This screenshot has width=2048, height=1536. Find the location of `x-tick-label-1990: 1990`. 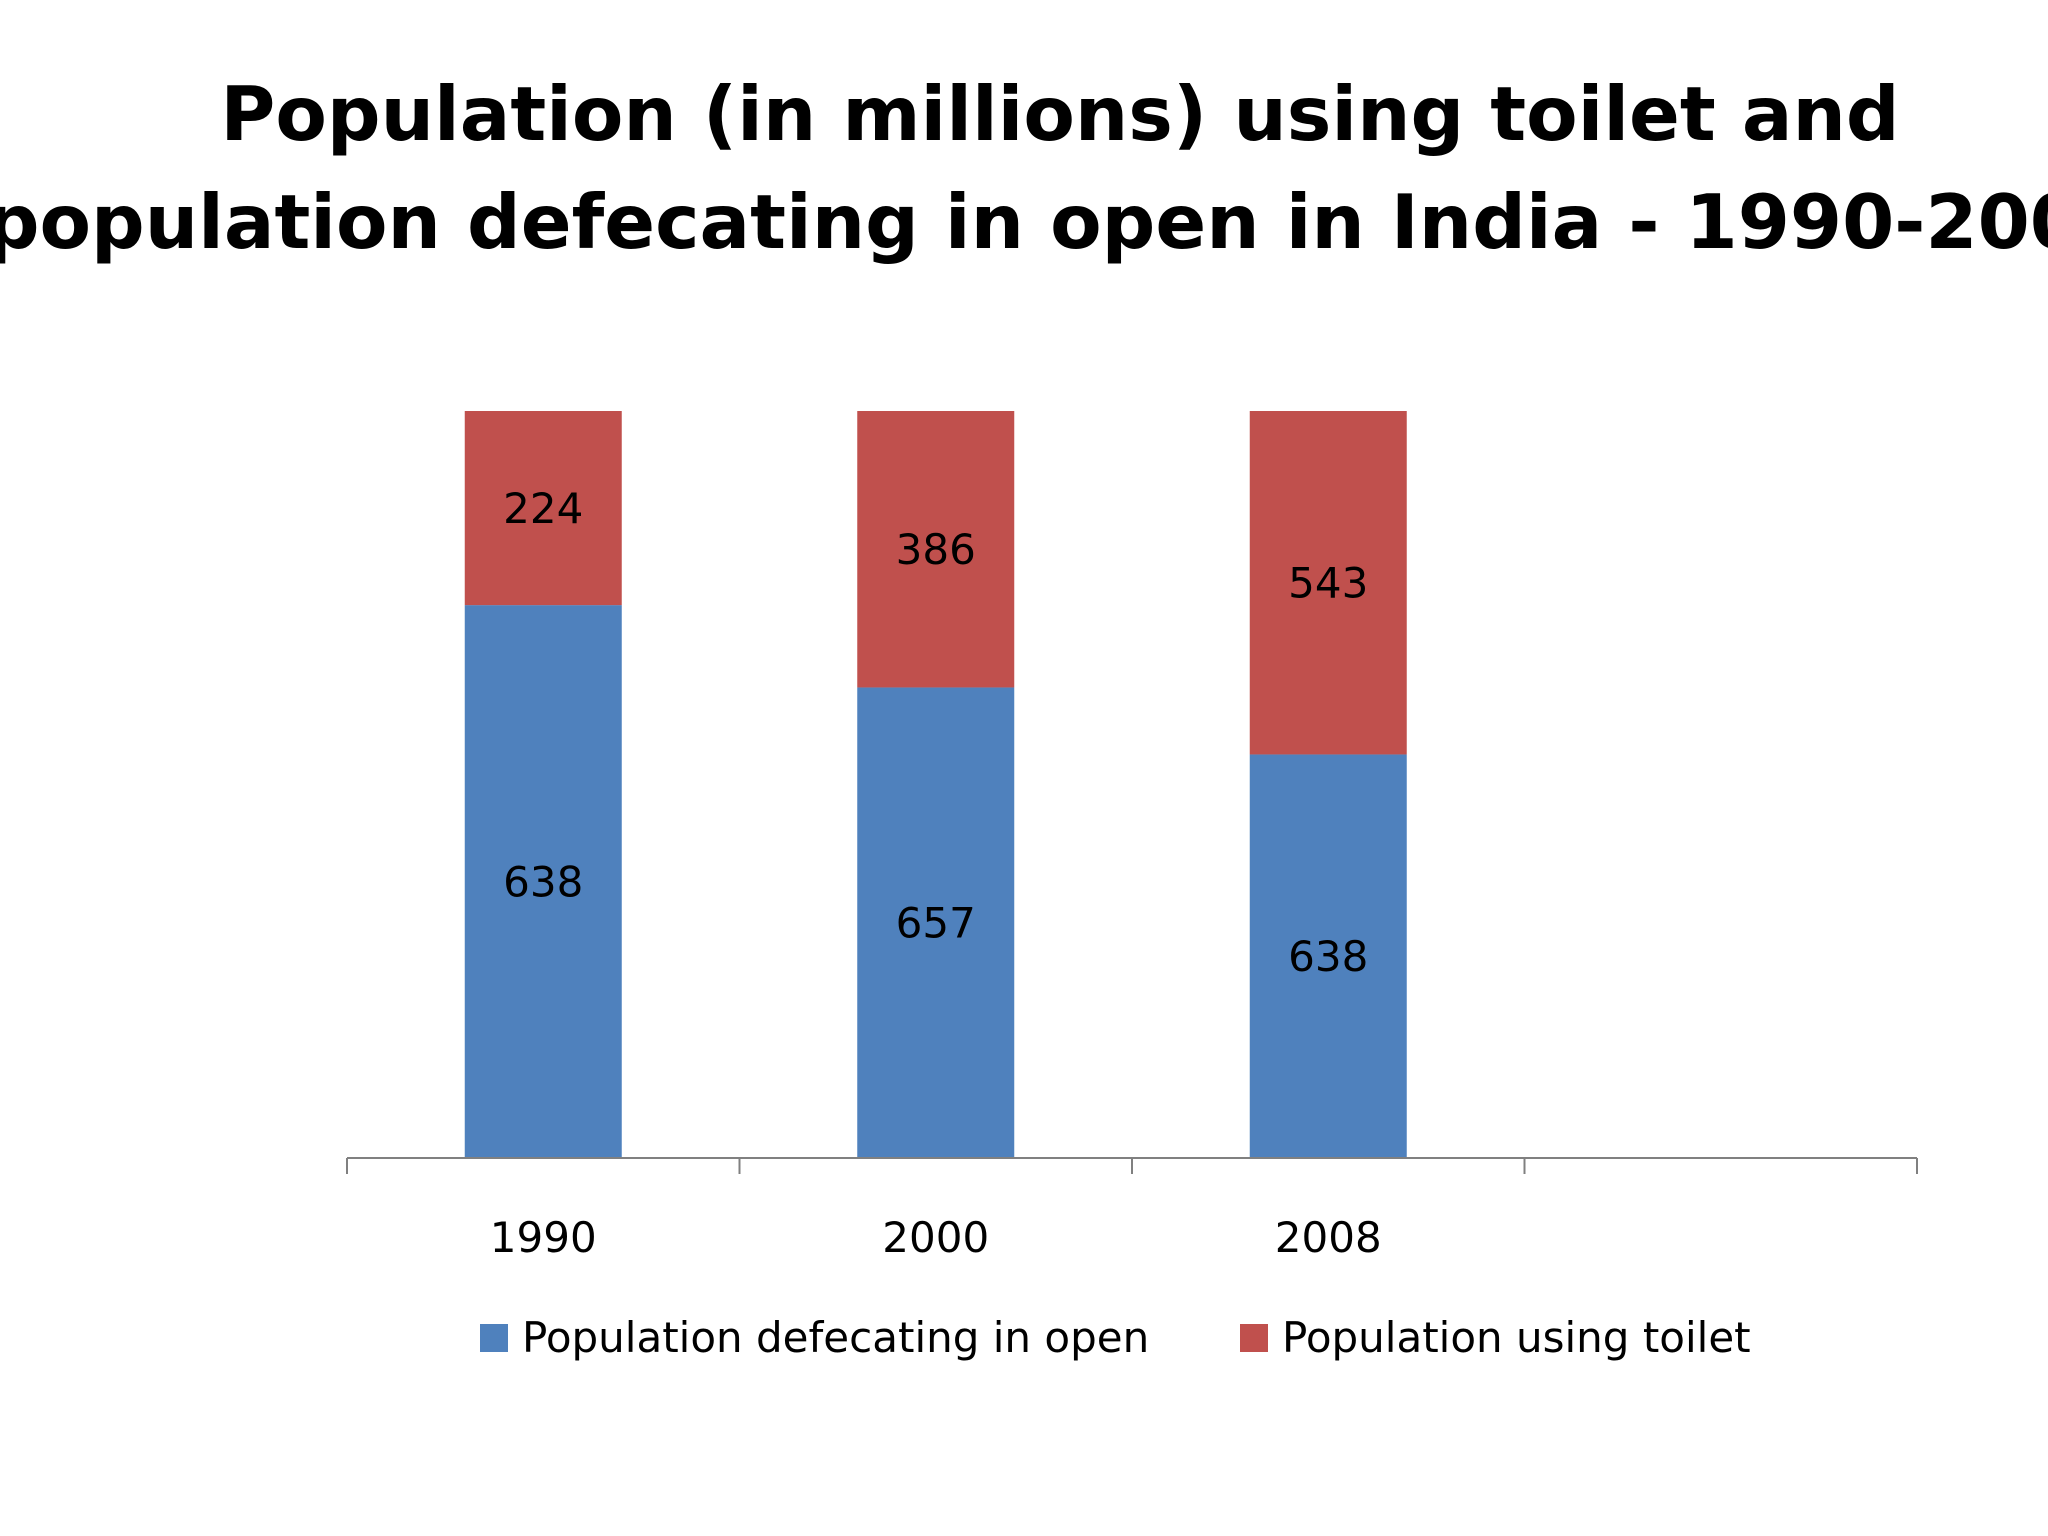

x-tick-label-1990: 1990 is located at coordinates (543, 1237).